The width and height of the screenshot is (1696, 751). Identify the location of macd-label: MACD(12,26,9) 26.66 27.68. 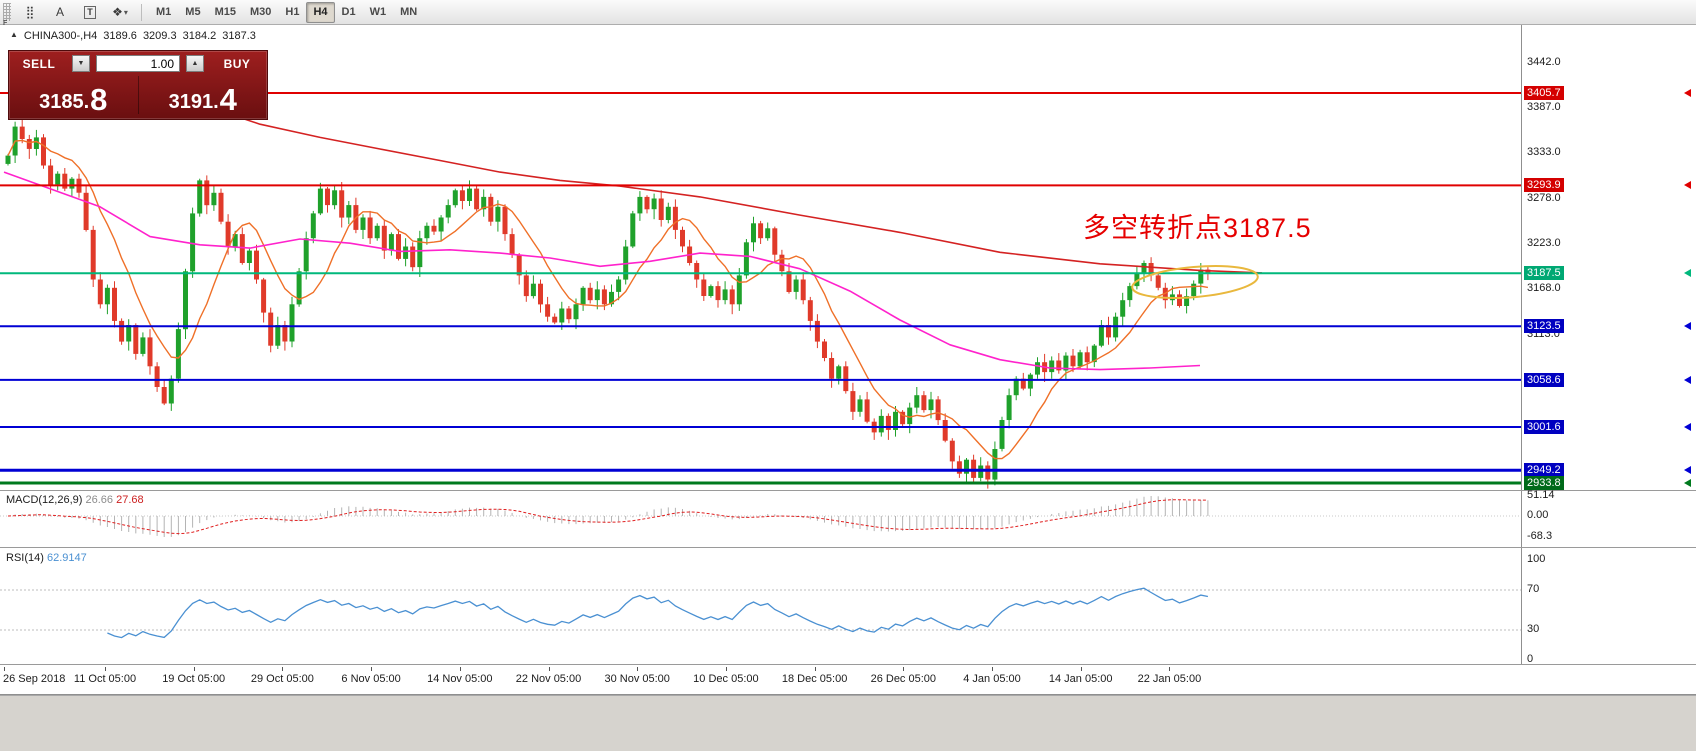
(75, 500).